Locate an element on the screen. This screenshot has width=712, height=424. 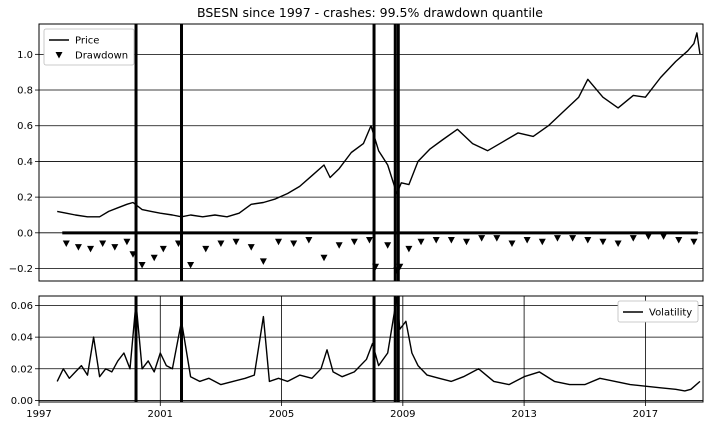
y-tick-label: 1.0 is located at coordinates (25, 55).